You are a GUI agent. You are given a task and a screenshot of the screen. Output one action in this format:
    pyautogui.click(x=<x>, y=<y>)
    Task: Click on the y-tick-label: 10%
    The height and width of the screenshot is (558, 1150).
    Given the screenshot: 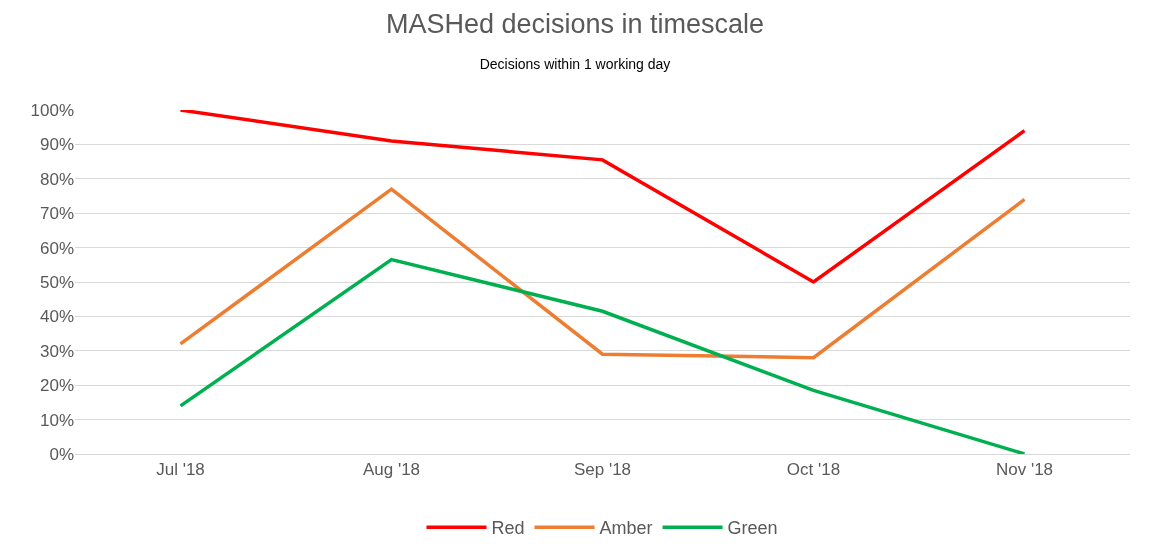 What is the action you would take?
    pyautogui.click(x=56, y=420)
    